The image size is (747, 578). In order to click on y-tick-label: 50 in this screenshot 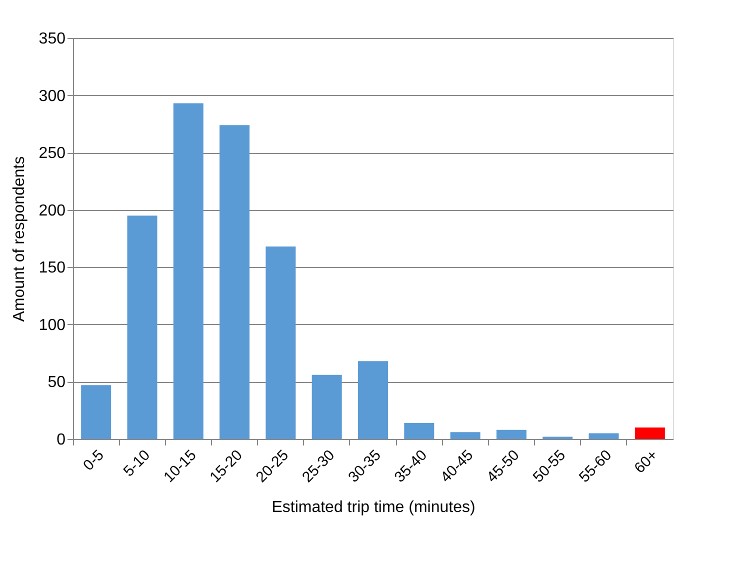, I will do `click(57, 383)`.